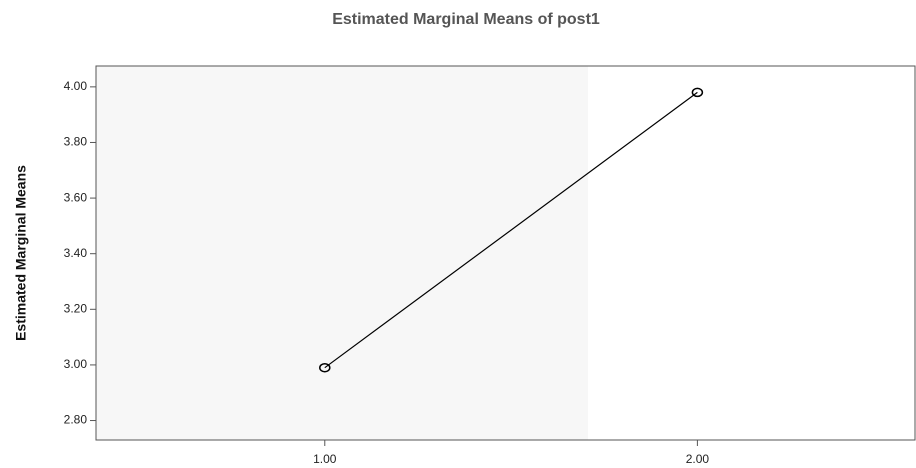  What do you see at coordinates (76, 253) in the screenshot?
I see `y-tick-label: 3.40` at bounding box center [76, 253].